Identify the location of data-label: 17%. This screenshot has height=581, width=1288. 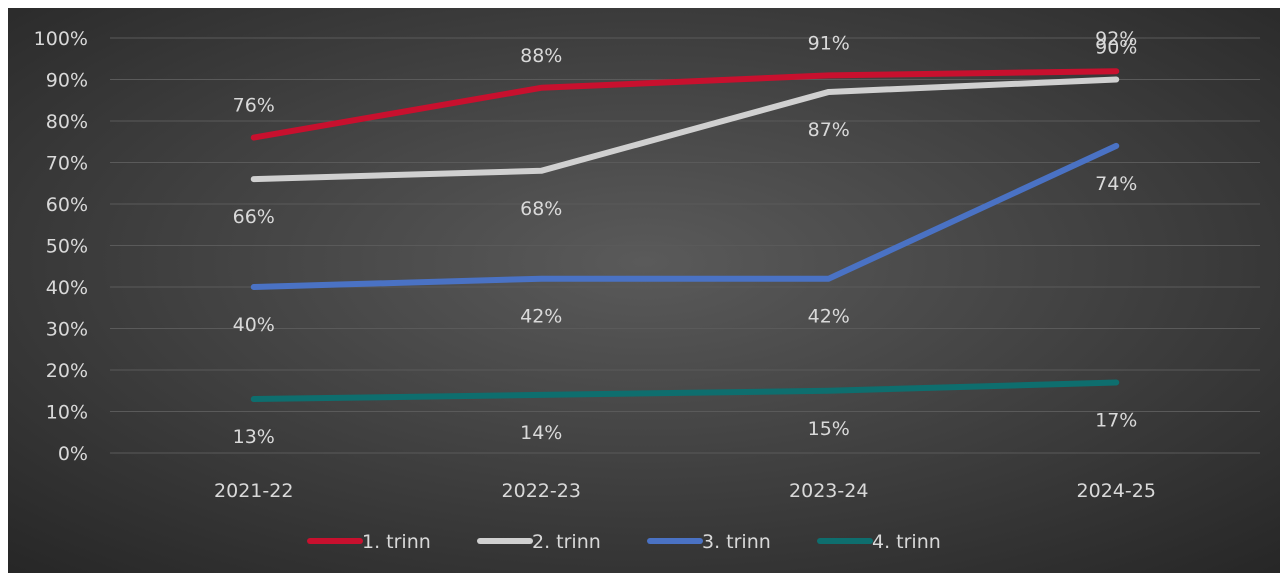
(1116, 420).